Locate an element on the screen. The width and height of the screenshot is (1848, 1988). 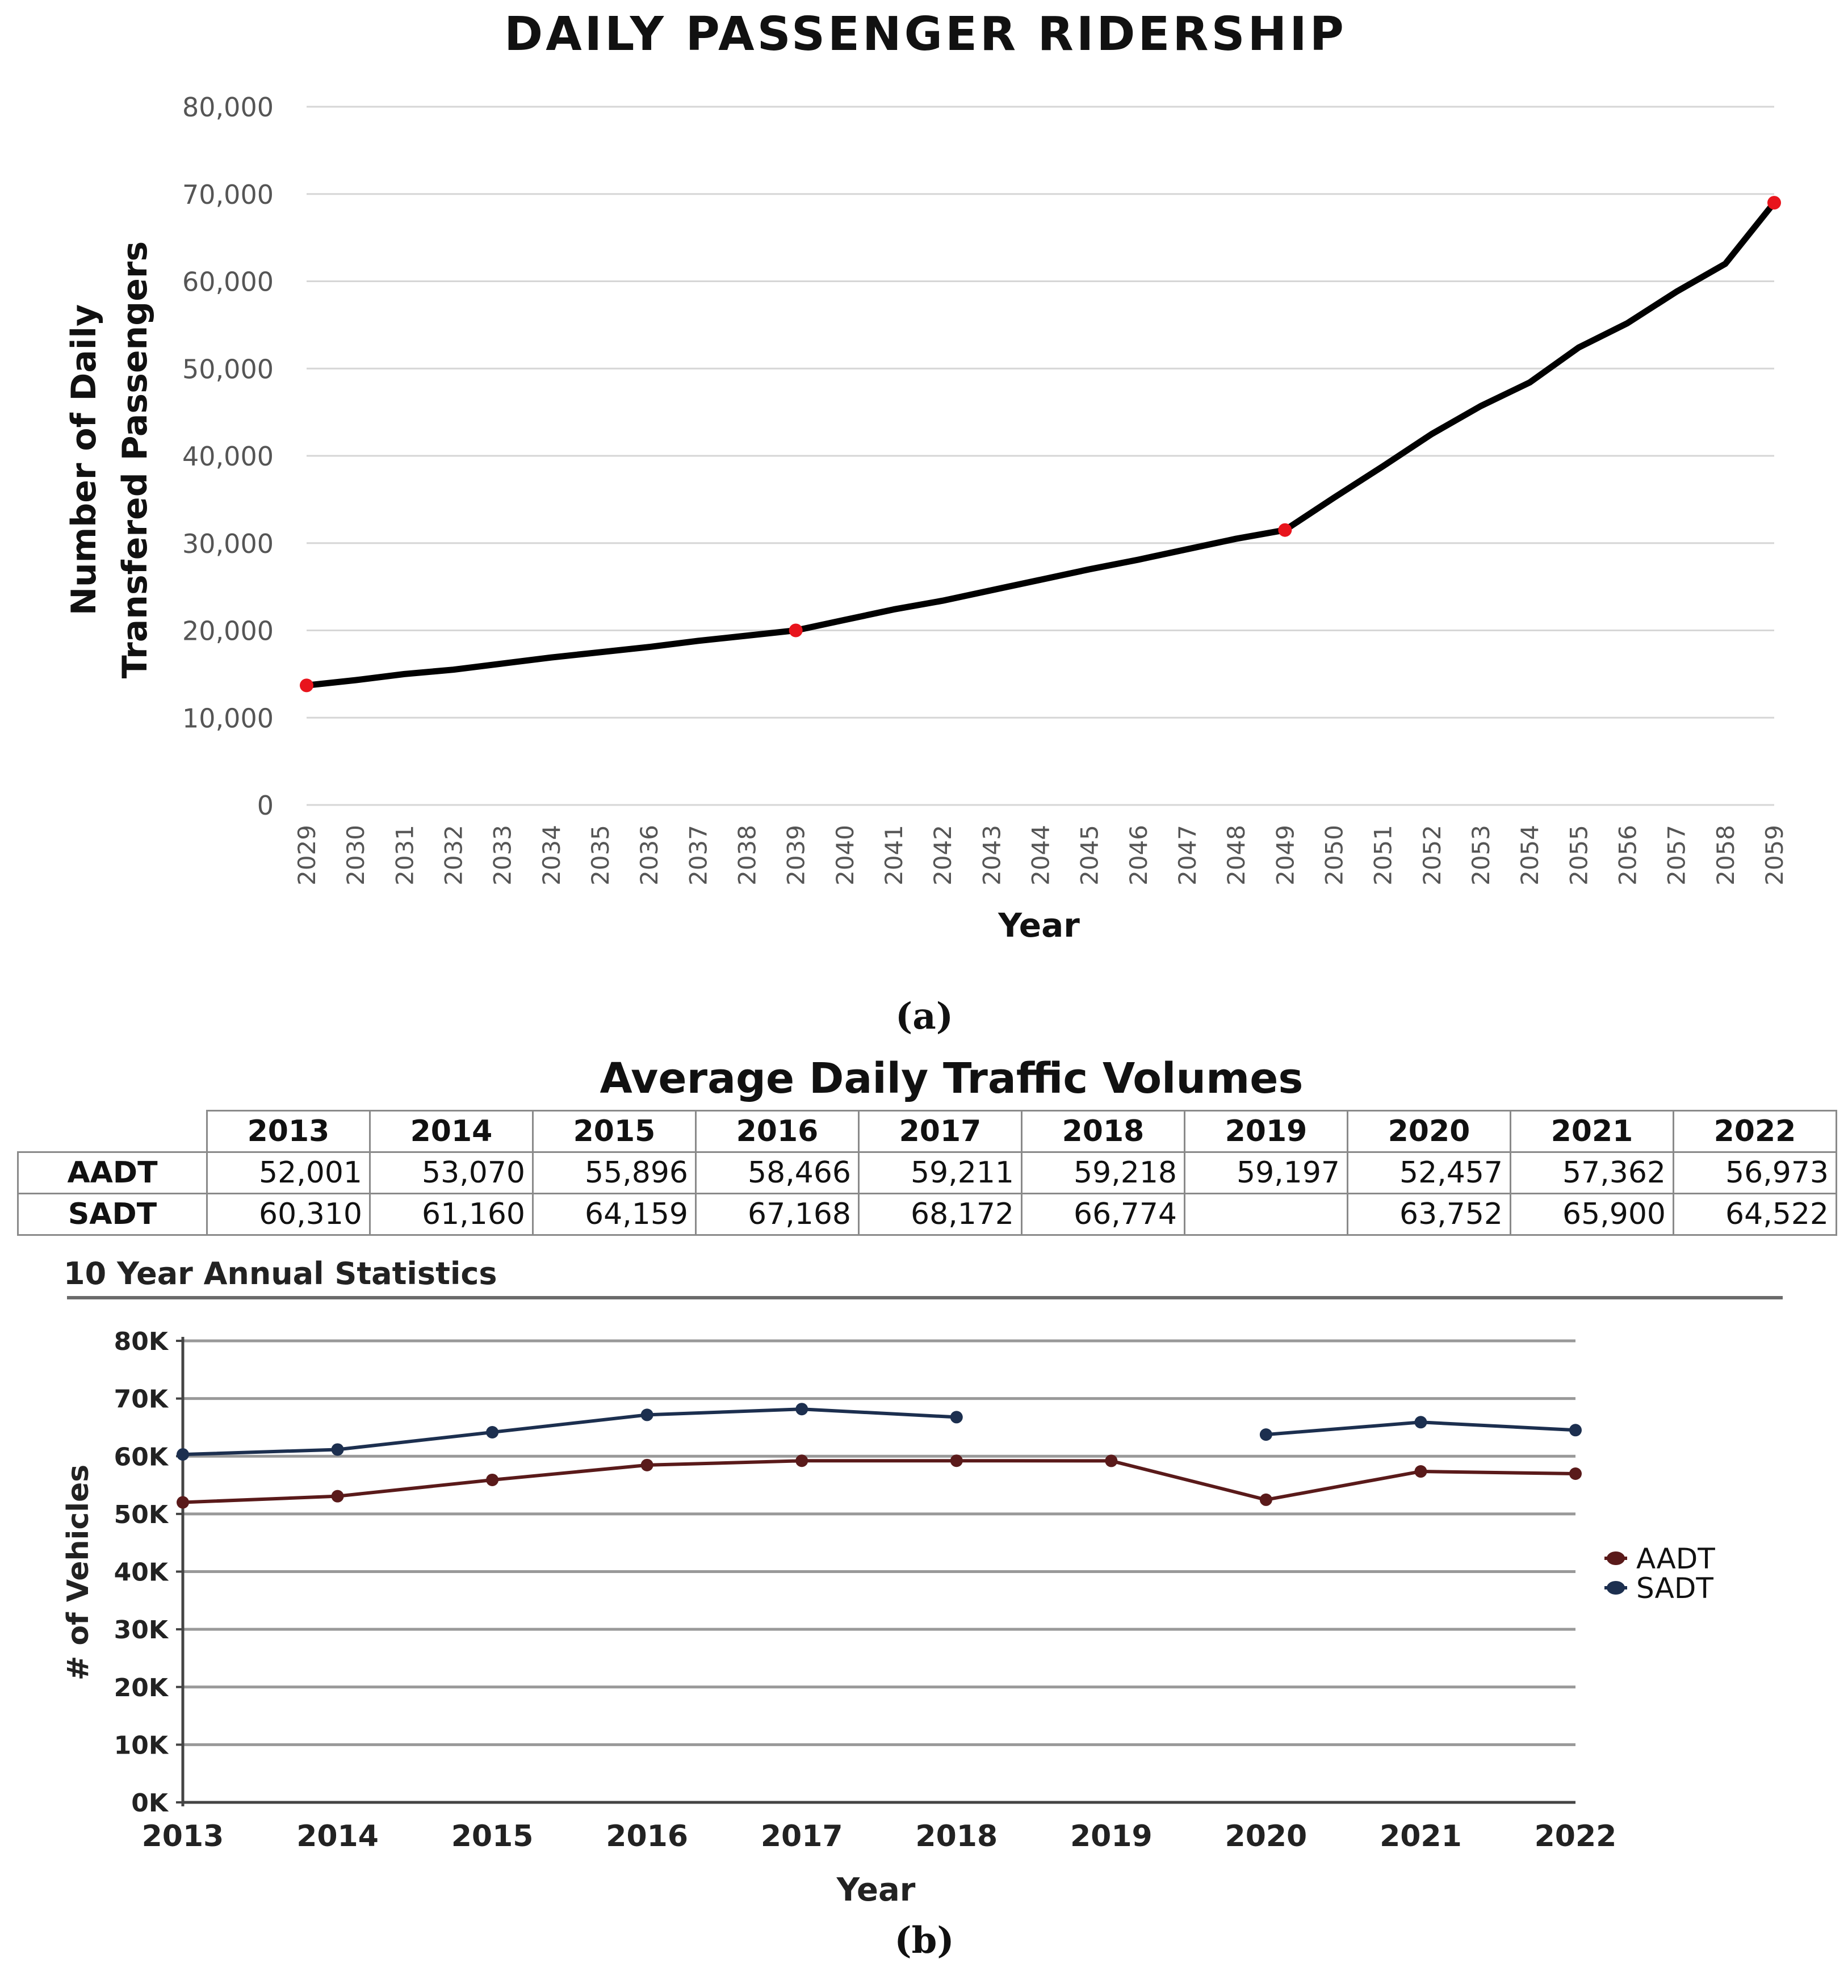
chart-a-x-tick: 2036 is located at coordinates (649, 855).